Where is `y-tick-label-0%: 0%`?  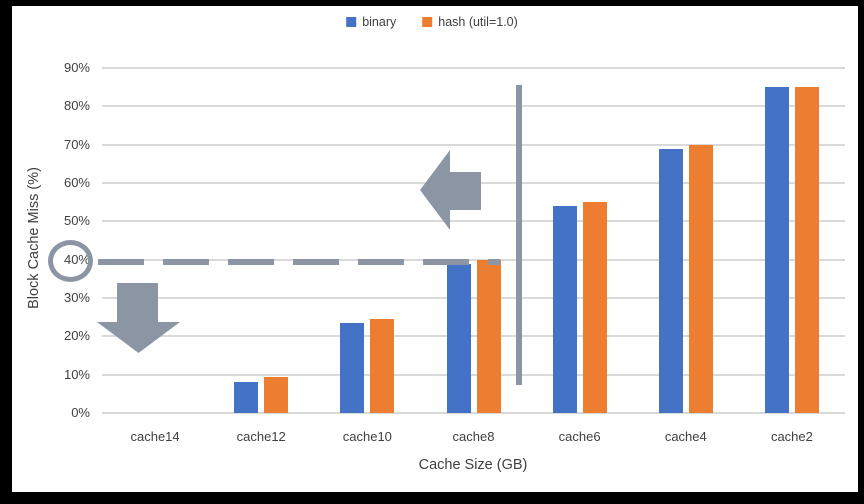
y-tick-label-0%: 0% is located at coordinates (80, 412).